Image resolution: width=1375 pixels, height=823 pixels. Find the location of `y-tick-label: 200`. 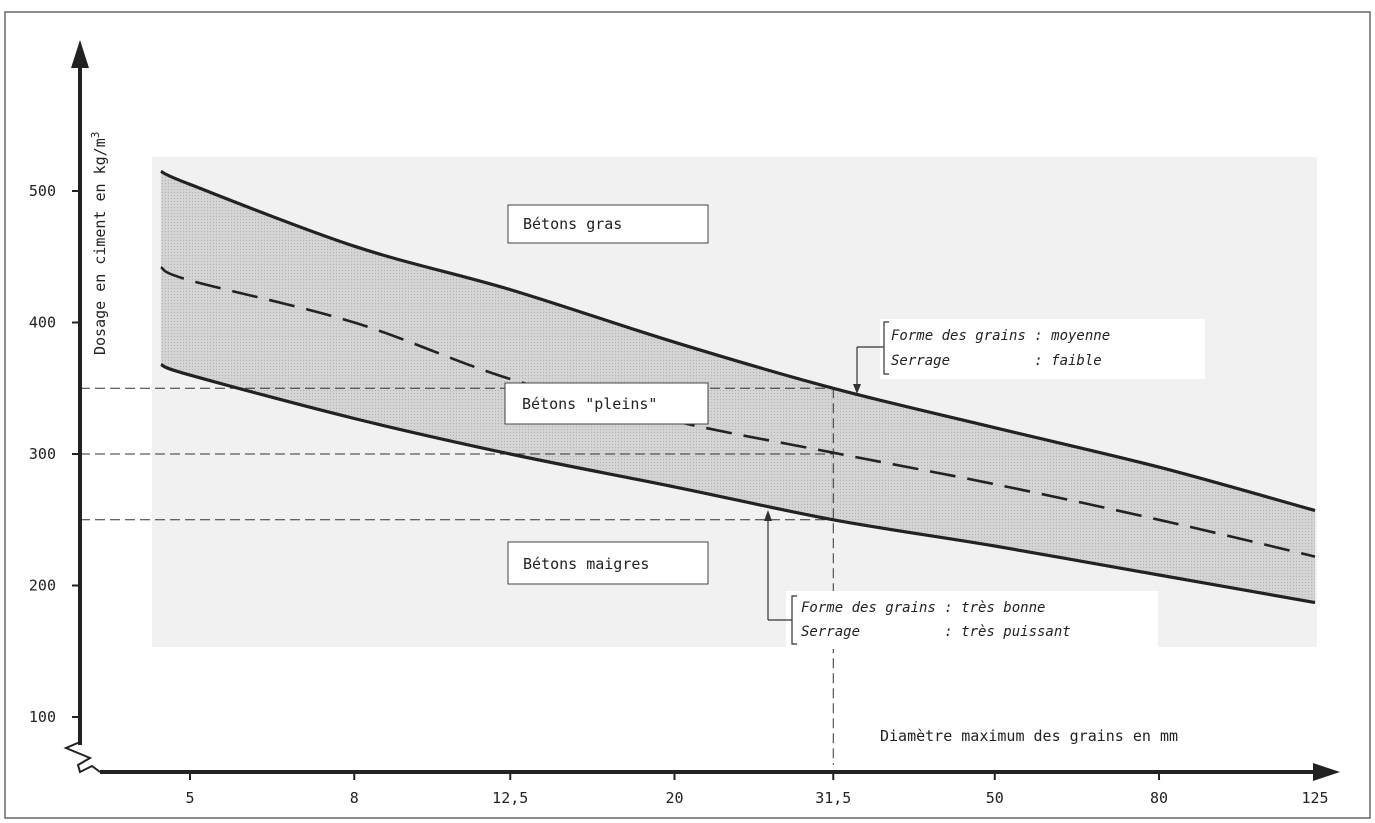

y-tick-label: 200 is located at coordinates (42, 586).